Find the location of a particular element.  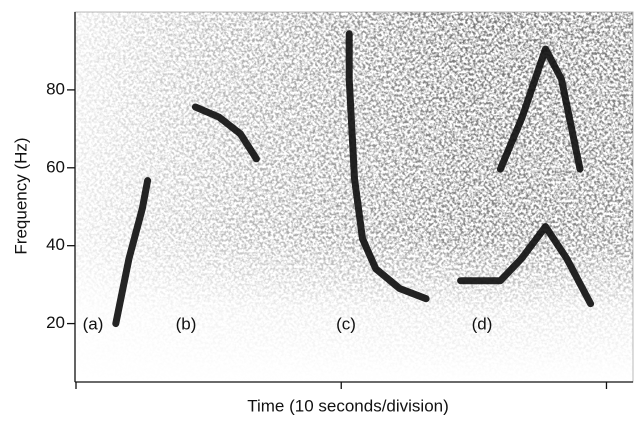

y-tick-label: 80 is located at coordinates (55, 88).